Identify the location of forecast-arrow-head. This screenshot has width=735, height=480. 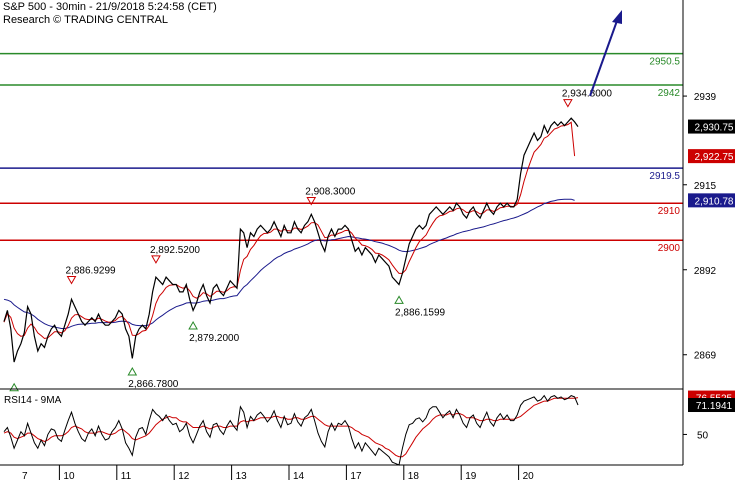
(617, 17).